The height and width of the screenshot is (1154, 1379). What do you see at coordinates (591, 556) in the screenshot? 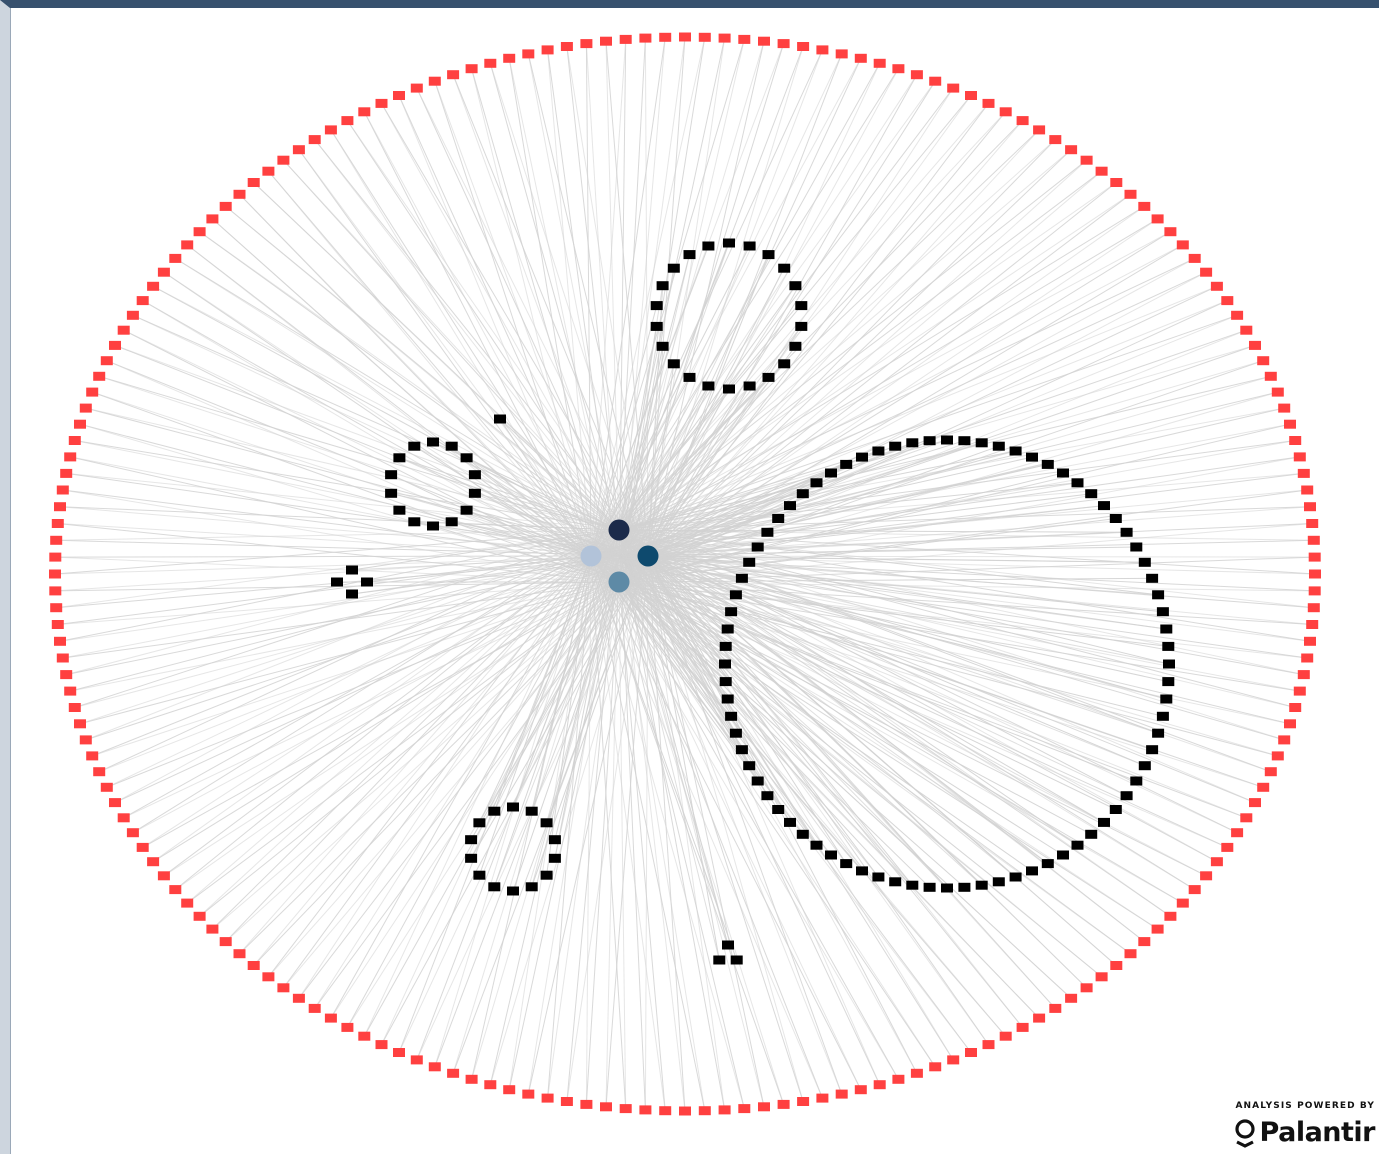
I see `hub-node-light-blue` at bounding box center [591, 556].